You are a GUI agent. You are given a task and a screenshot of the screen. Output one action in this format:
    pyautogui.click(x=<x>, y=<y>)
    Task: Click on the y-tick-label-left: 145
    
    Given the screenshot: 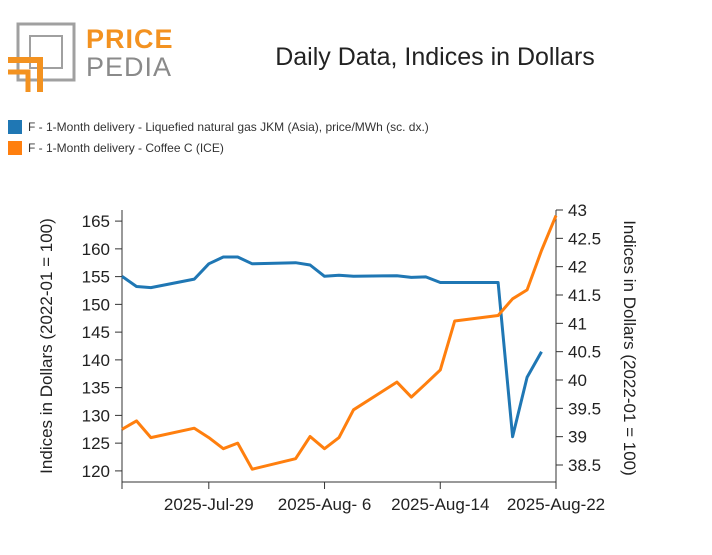 What is the action you would take?
    pyautogui.click(x=96, y=332)
    